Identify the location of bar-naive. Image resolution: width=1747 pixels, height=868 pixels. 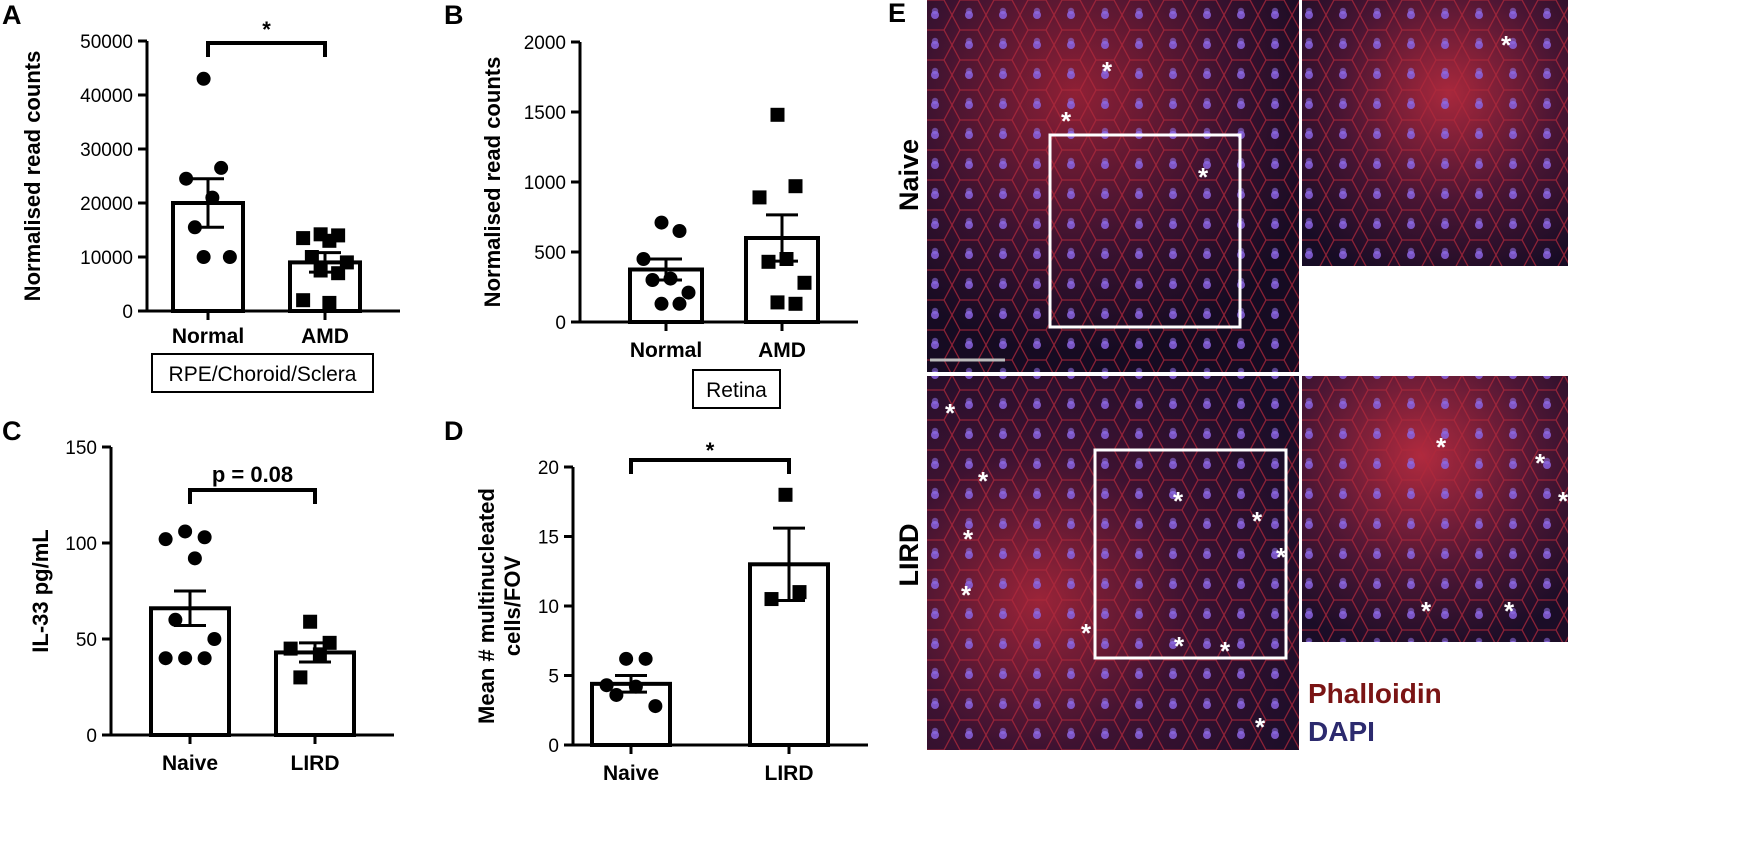
(190, 672).